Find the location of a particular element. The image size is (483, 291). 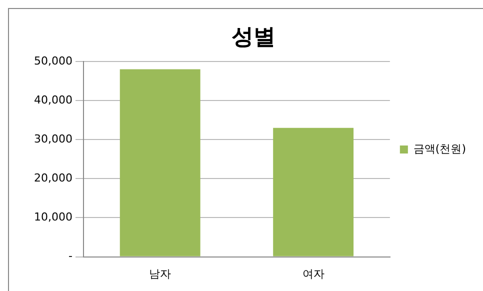

legend-label: 금액(천원) is located at coordinates (439, 149).